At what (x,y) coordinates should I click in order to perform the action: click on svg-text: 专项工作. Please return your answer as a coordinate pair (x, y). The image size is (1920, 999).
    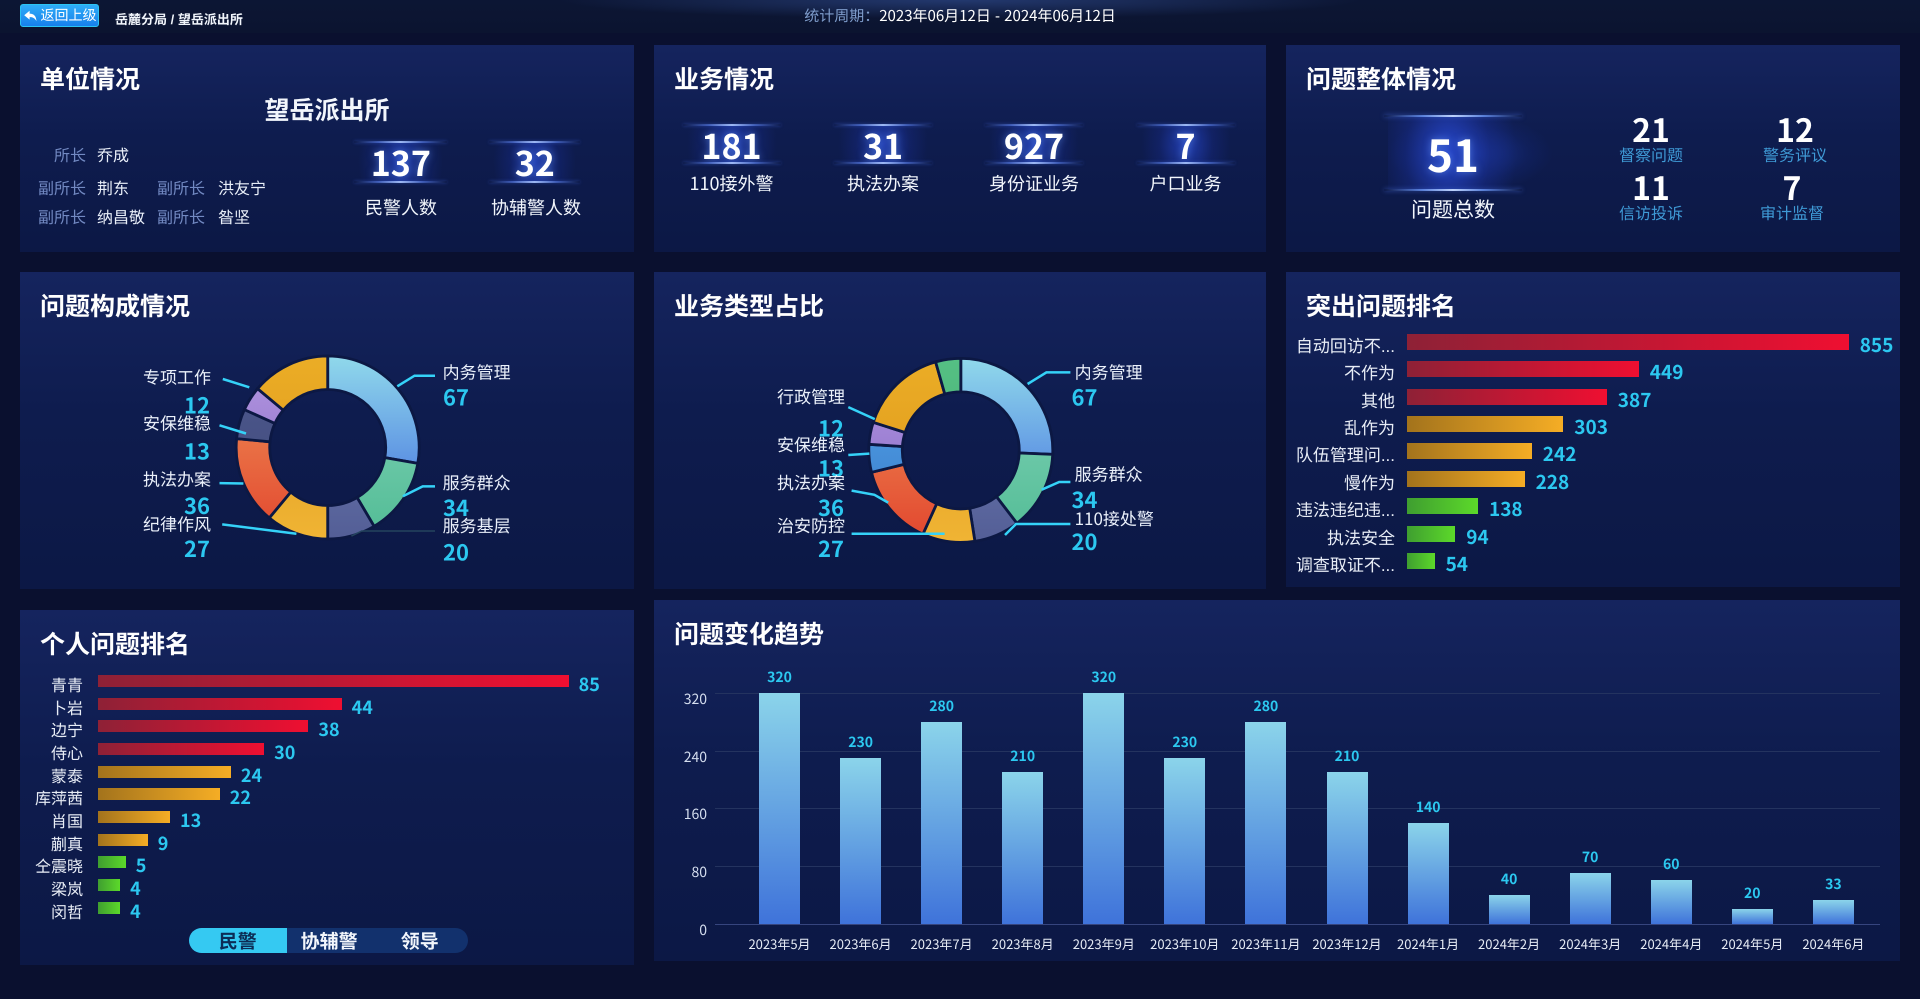
    Looking at the image, I should click on (177, 375).